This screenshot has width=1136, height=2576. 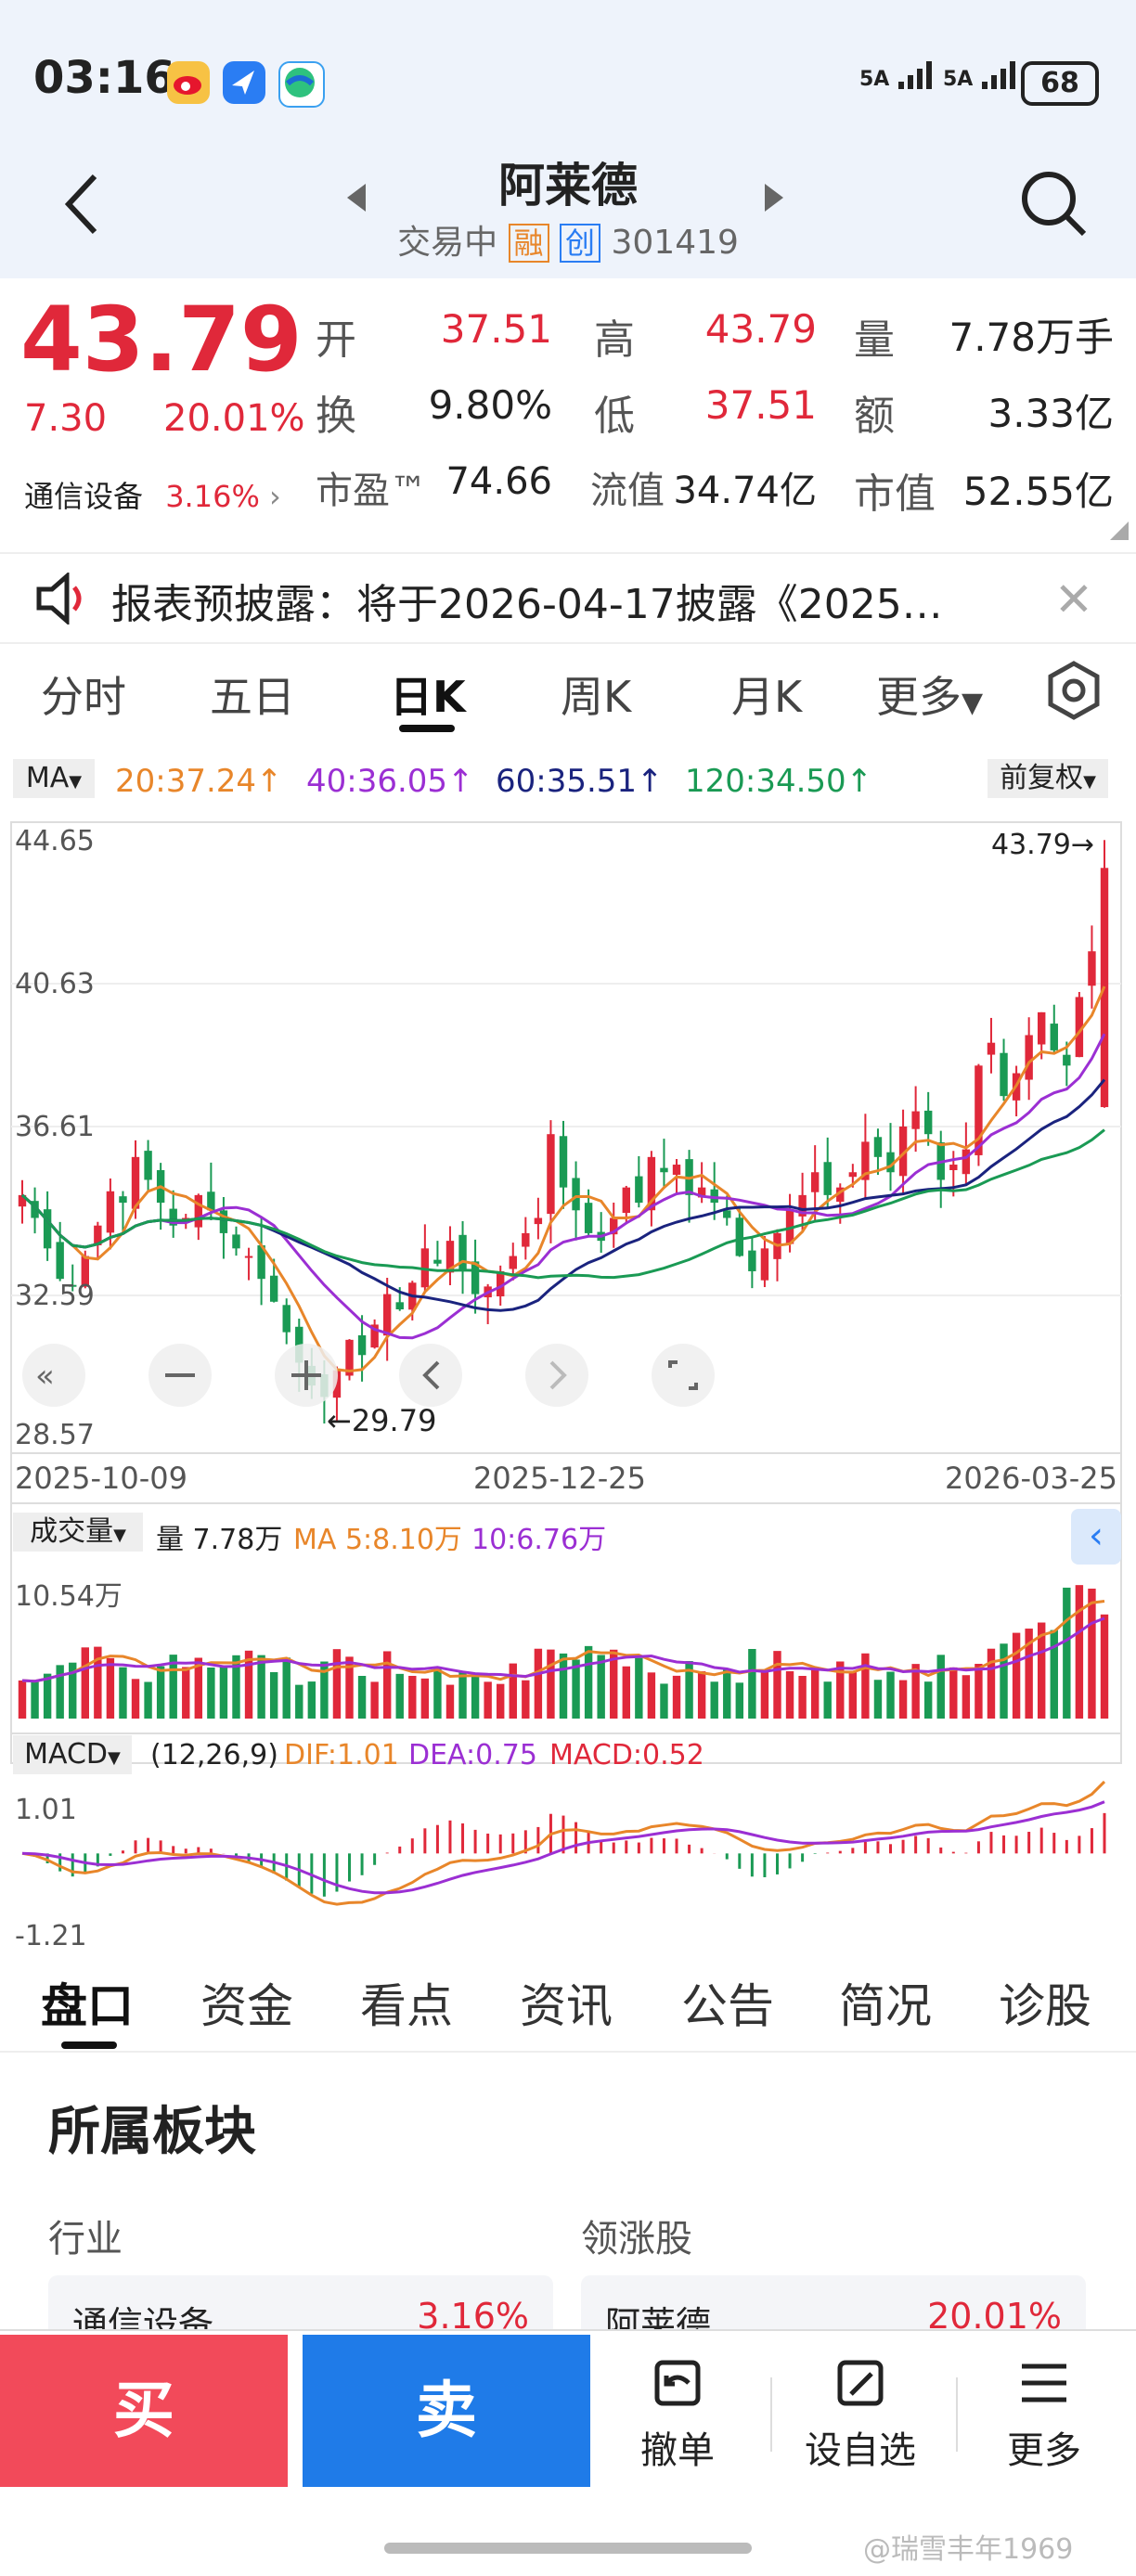 I want to click on speaker-icon, so click(x=61, y=600).